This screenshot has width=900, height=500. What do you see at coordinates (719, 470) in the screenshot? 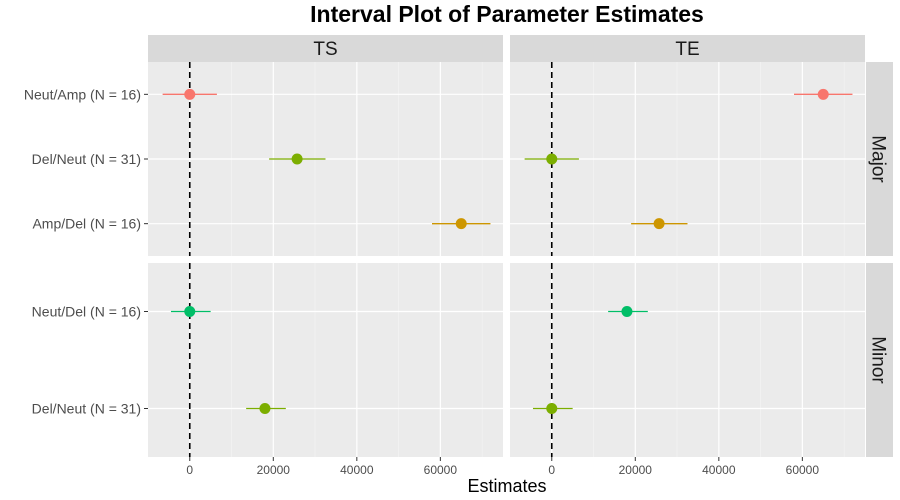
I see `x-tick-label-te-40000: 40000` at bounding box center [719, 470].